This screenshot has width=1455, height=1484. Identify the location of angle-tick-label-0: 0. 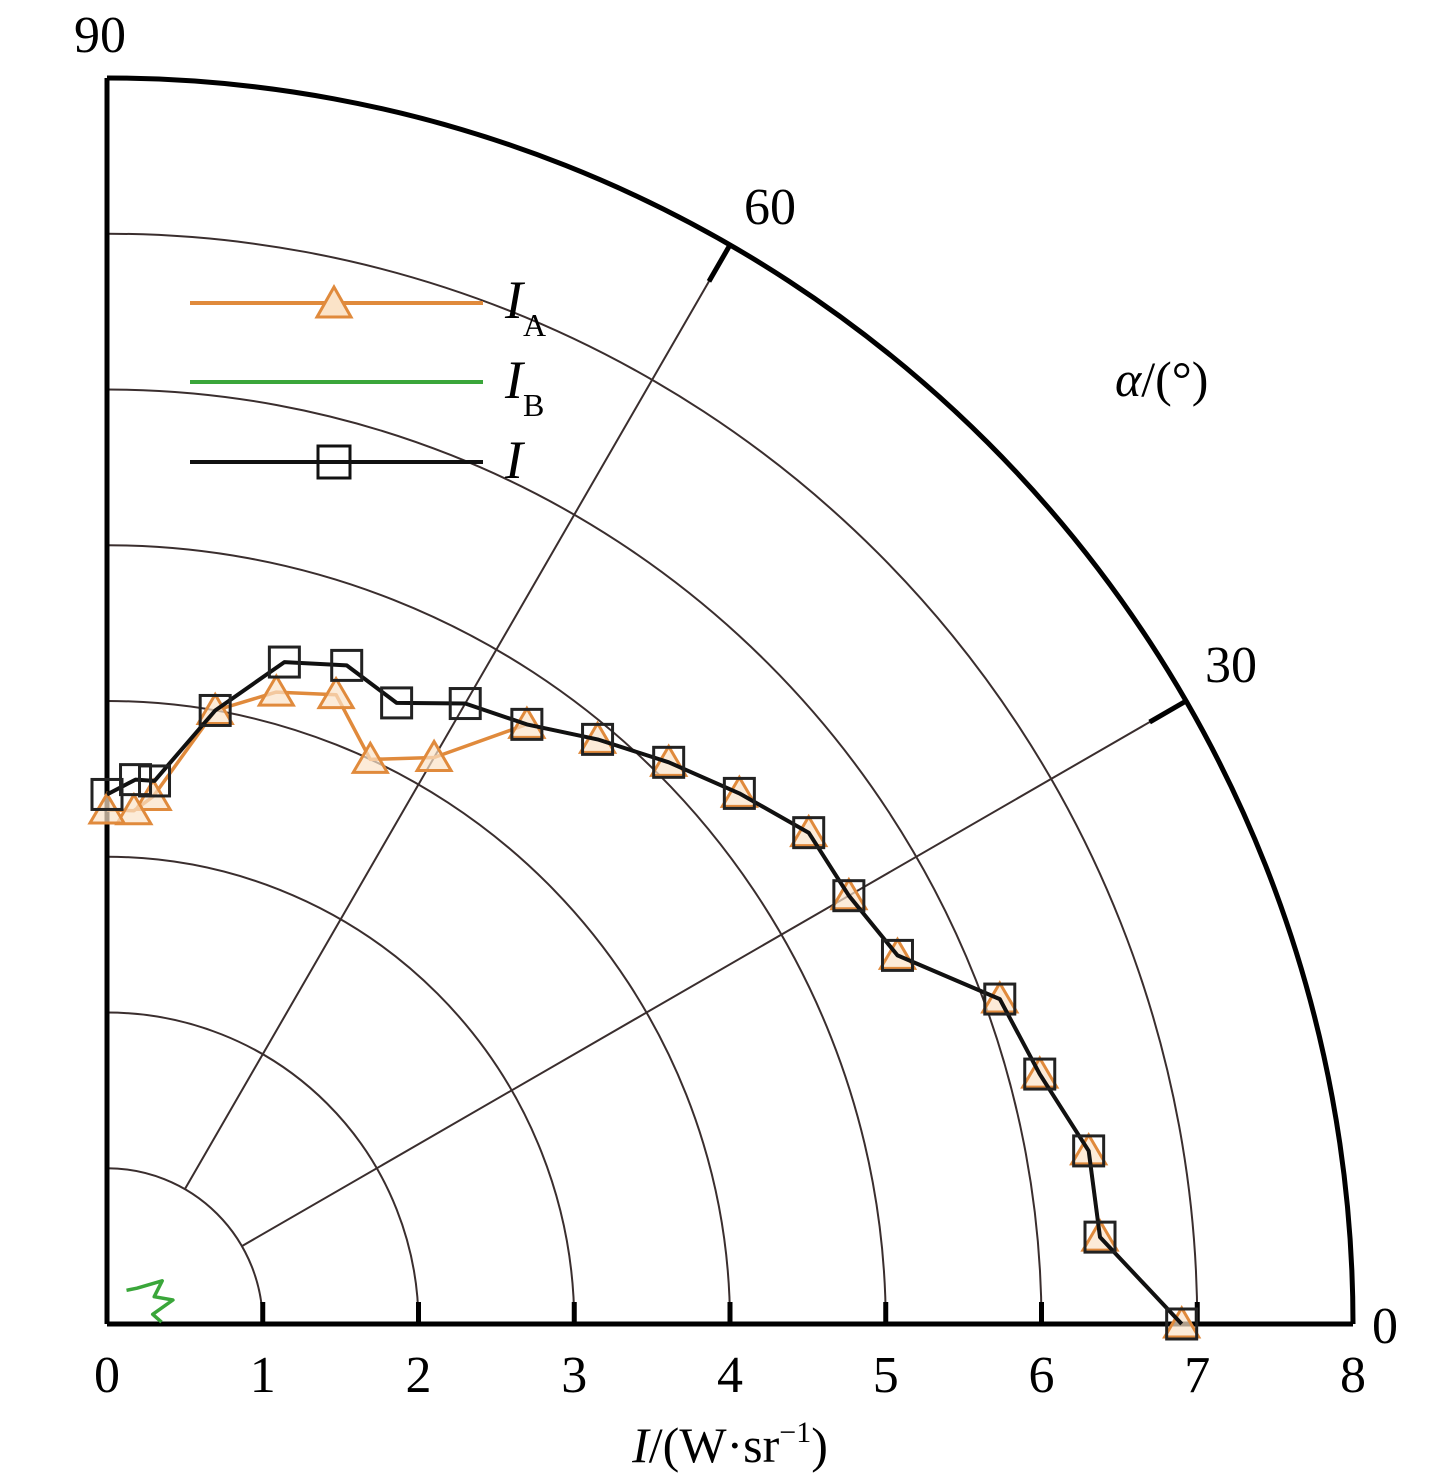
(1385, 1326).